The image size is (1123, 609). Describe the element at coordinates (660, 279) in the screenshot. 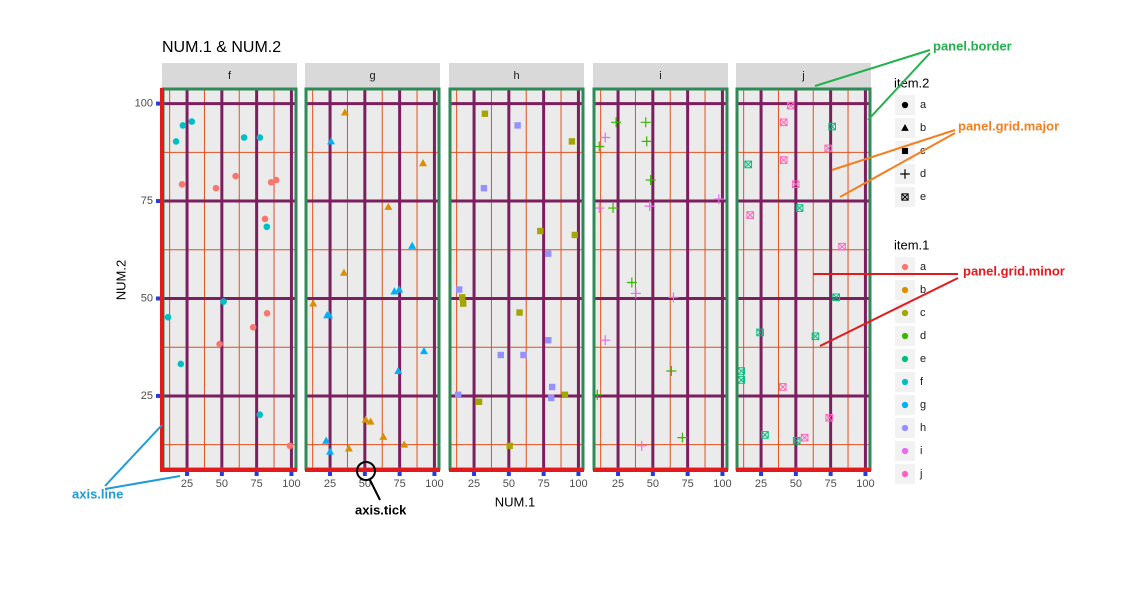

I see `panel-background` at that location.